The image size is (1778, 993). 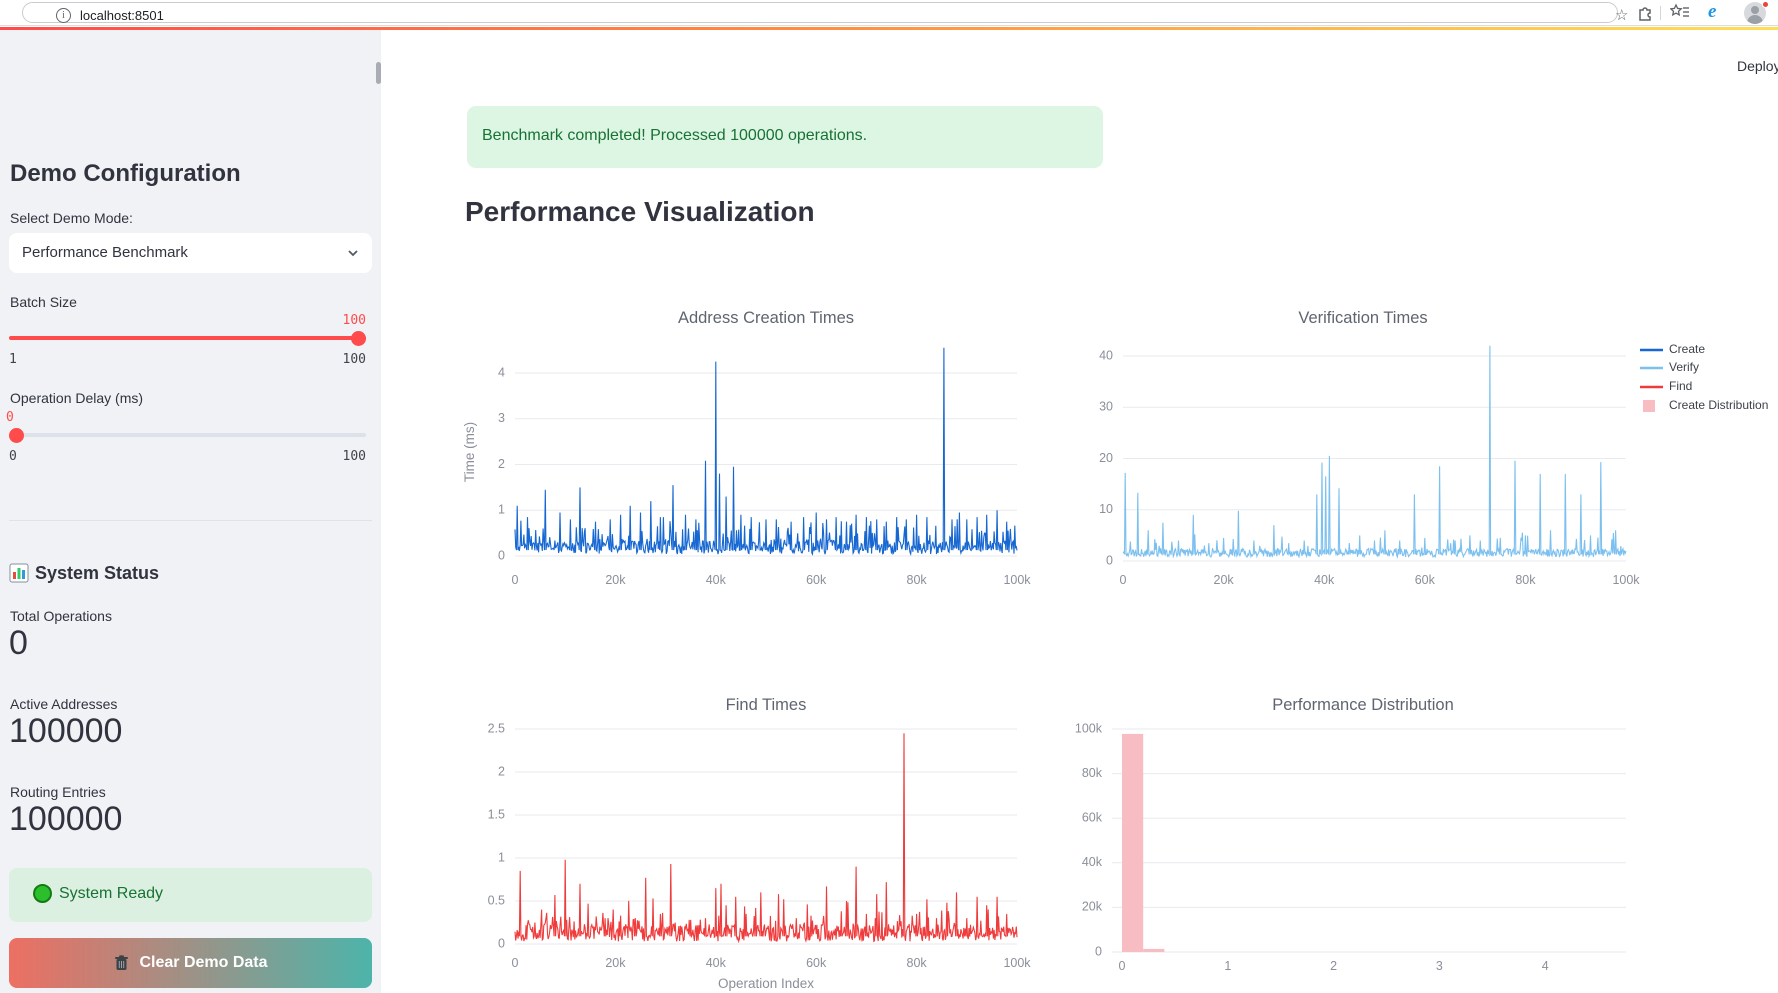 I want to click on favorites-icon, so click(x=1680, y=12).